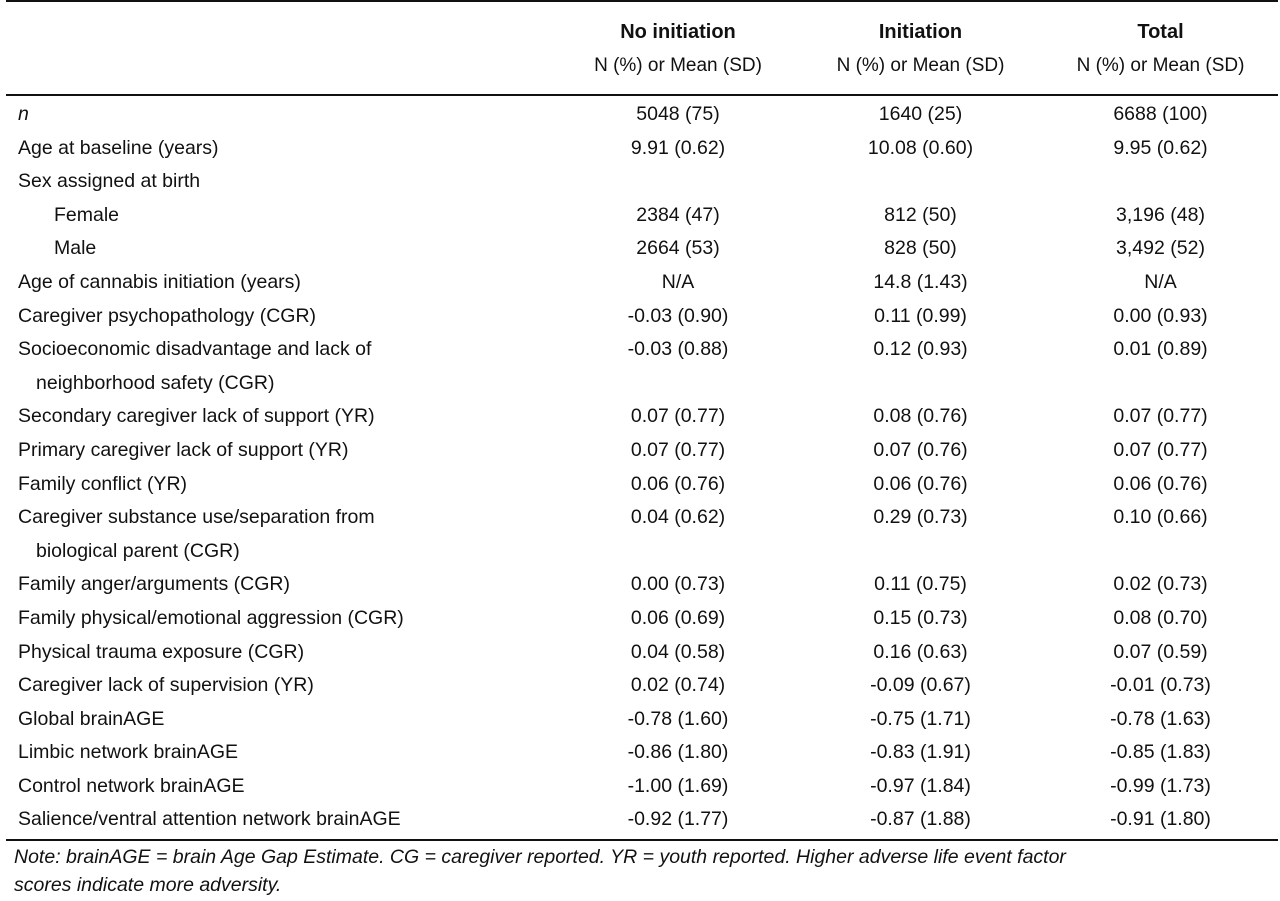 The height and width of the screenshot is (901, 1280). I want to click on cell-no-initiation, so click(678, 182).